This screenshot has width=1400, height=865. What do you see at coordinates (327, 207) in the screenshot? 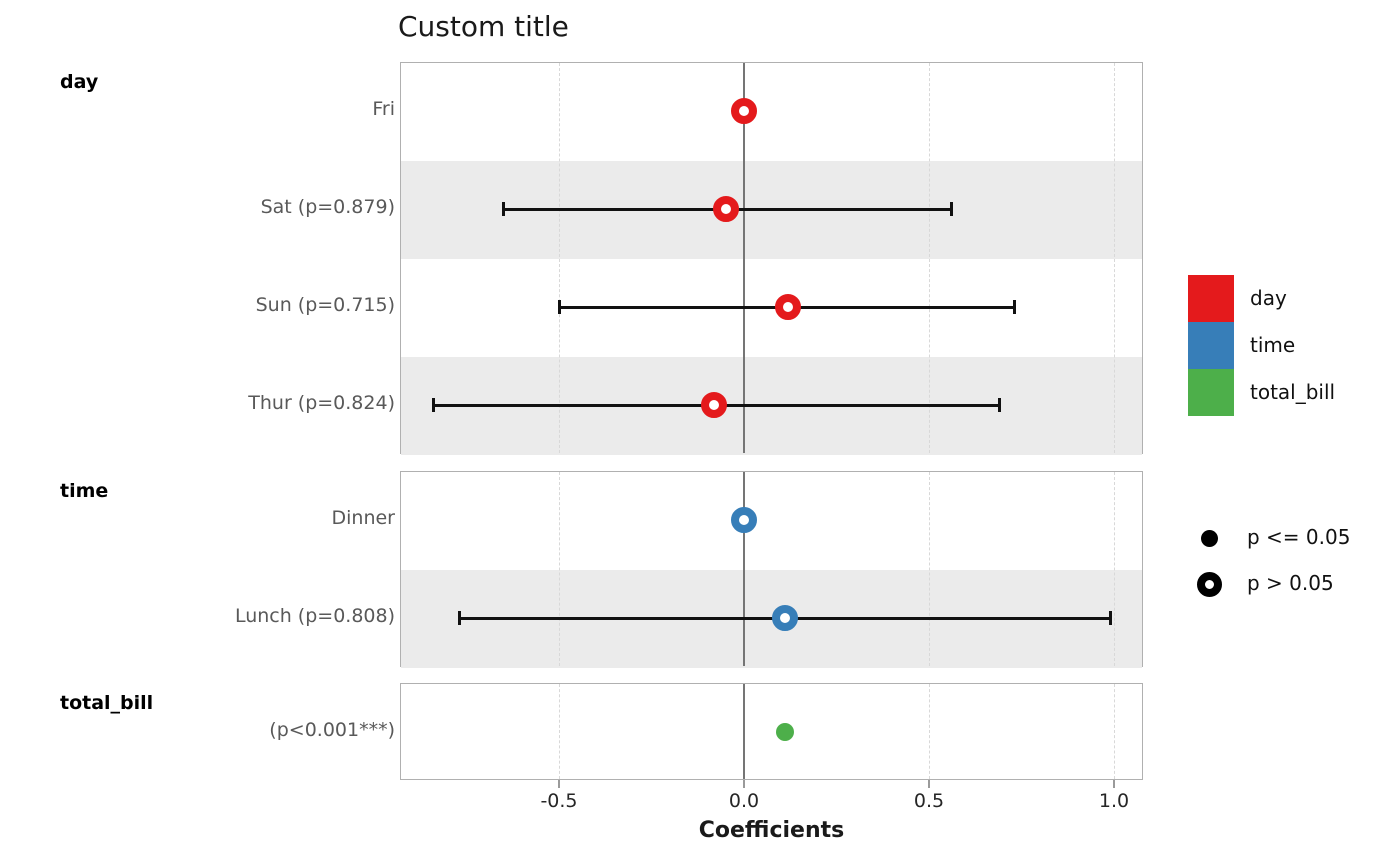
I see `row-label: Sat (p=0.879)` at bounding box center [327, 207].